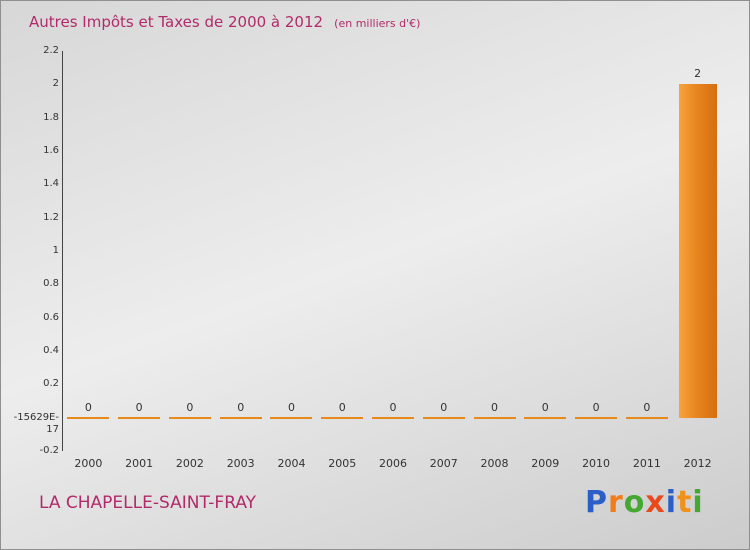 Image resolution: width=750 pixels, height=550 pixels. I want to click on value-label-2009: 0, so click(545, 407).